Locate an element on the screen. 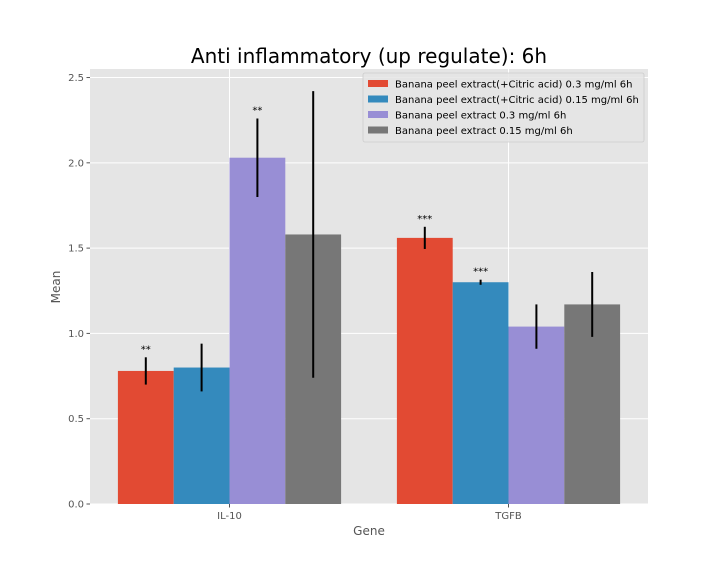 The width and height of the screenshot is (720, 576). x-axis-label: Gene is located at coordinates (369, 531).